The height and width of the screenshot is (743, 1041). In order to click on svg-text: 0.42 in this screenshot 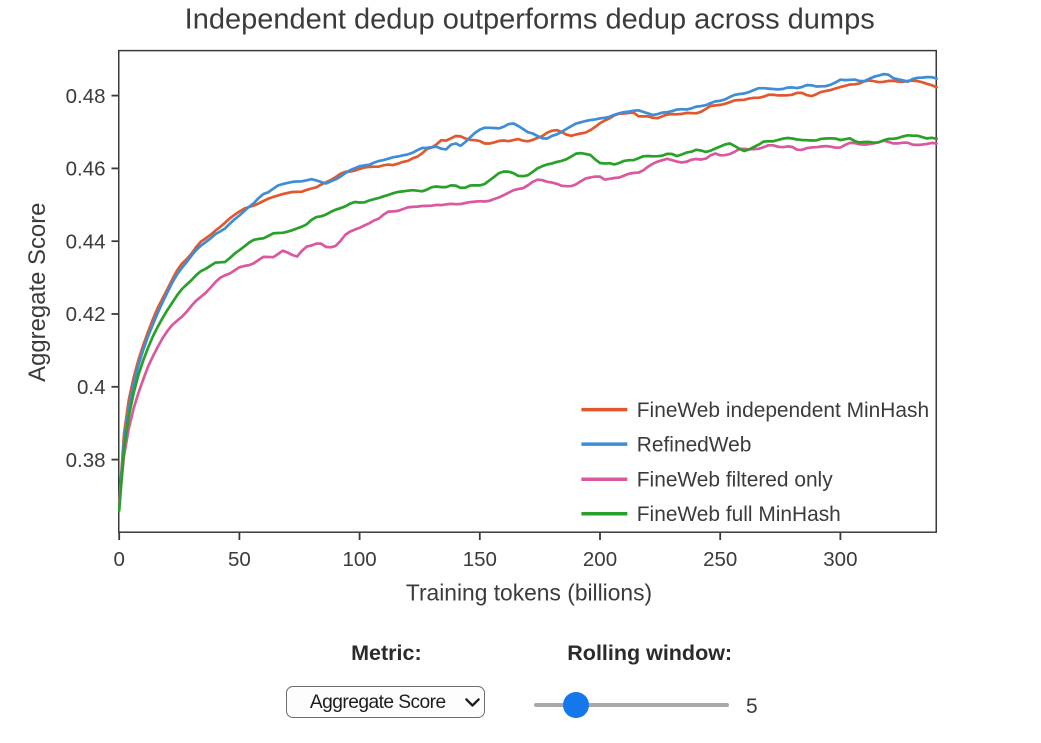, I will do `click(86, 314)`.